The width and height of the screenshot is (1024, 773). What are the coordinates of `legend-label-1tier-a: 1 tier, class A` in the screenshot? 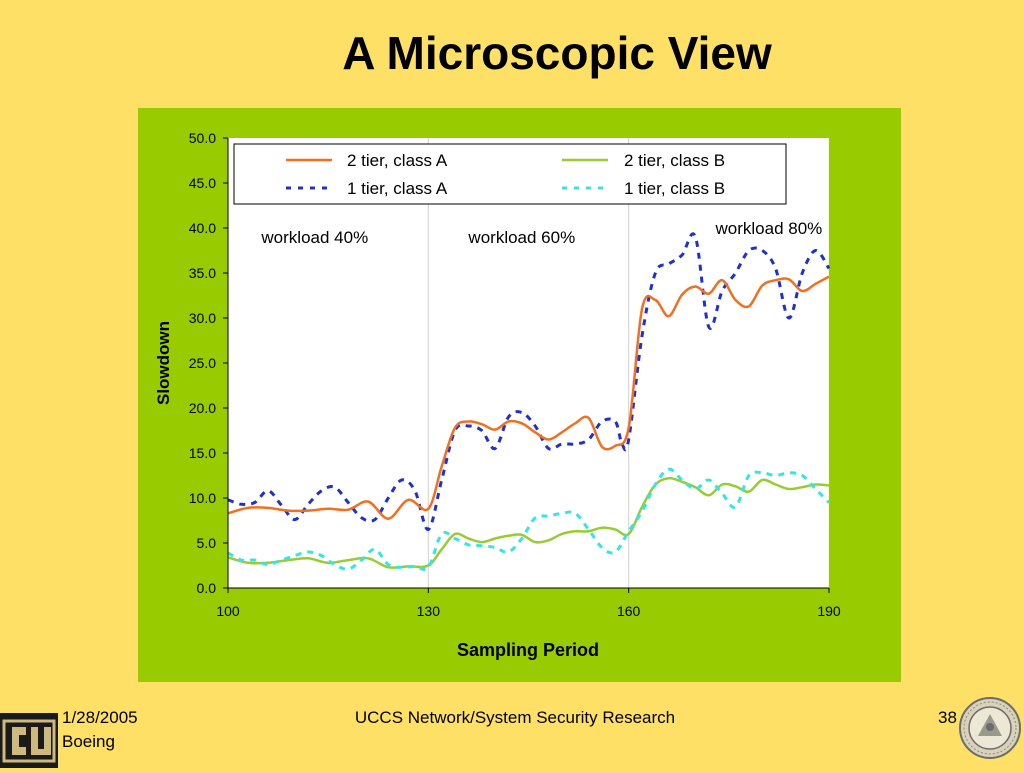 It's located at (397, 188).